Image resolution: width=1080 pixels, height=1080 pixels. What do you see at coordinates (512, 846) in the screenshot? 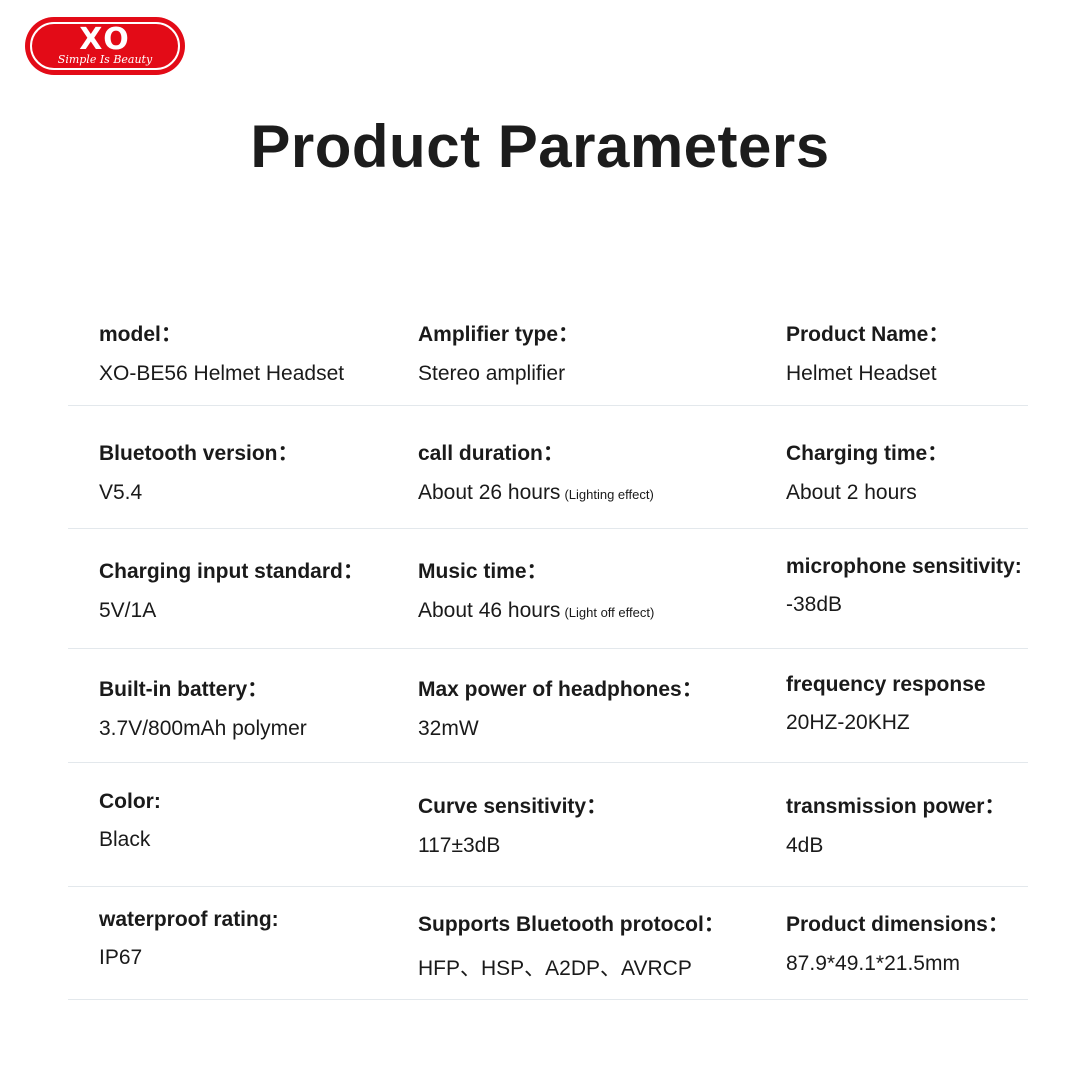
I see `parameter-value: 117±3dB` at bounding box center [512, 846].